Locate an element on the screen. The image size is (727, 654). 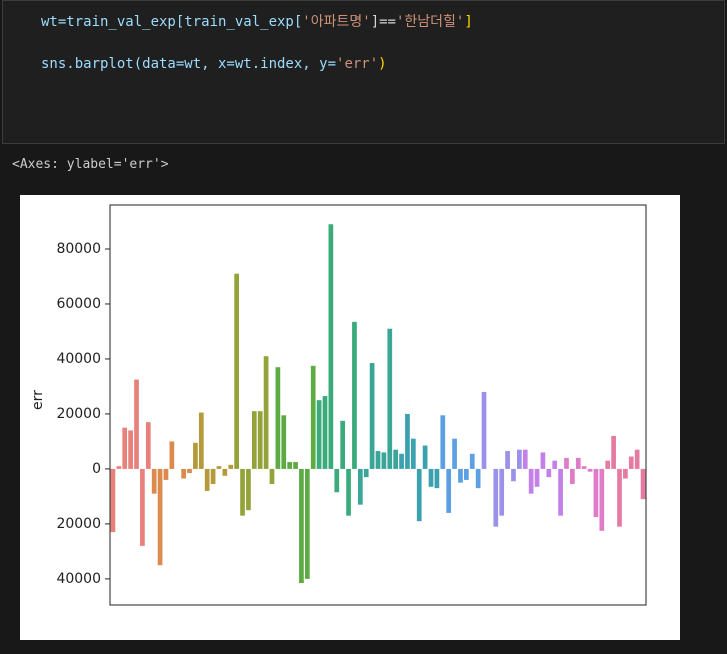
code-token: '아파트명' is located at coordinates (336, 22).